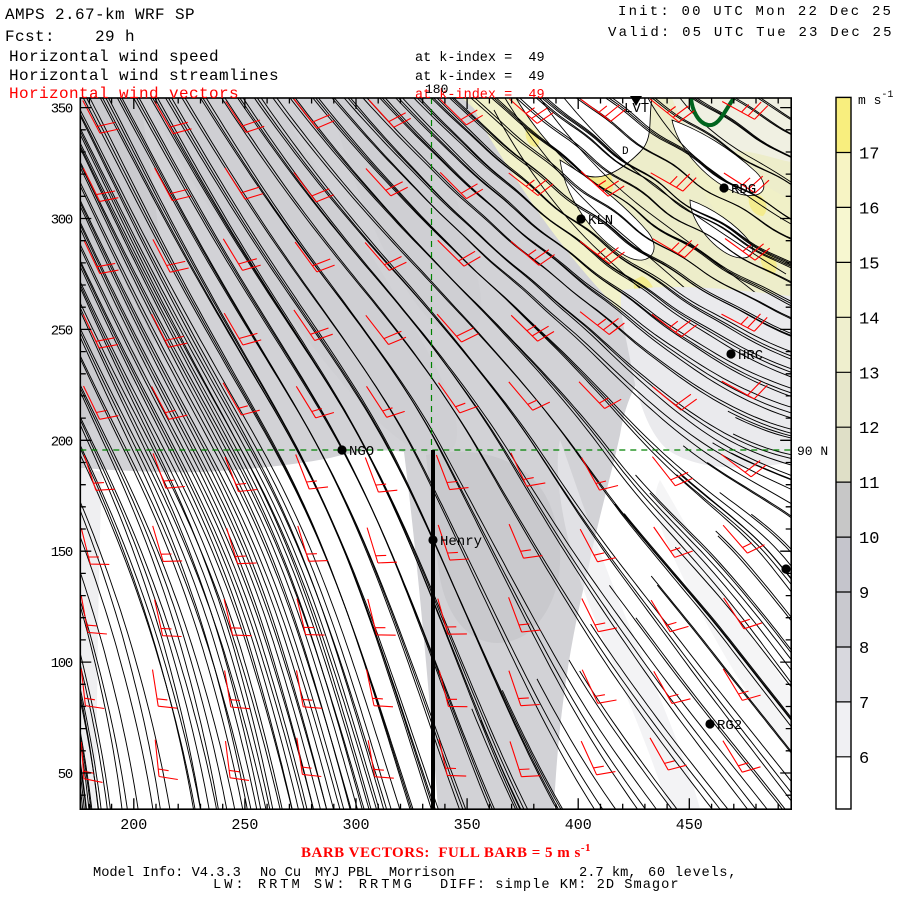 The image size is (900, 905). What do you see at coordinates (280, 873) in the screenshot?
I see `svg-text: No Cu` at bounding box center [280, 873].